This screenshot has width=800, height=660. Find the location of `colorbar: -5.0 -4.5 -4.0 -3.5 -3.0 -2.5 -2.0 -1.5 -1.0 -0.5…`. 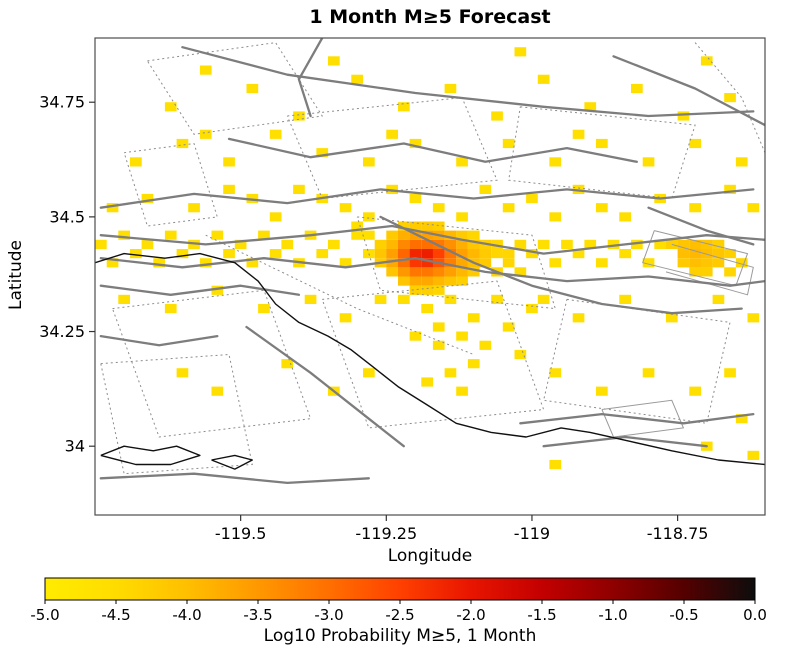

colorbar: -5.0 -4.5 -4.0 -3.5 -3.0 -2.5 -2.0 -1.5 -1.0 -0.5… is located at coordinates (398, 600).